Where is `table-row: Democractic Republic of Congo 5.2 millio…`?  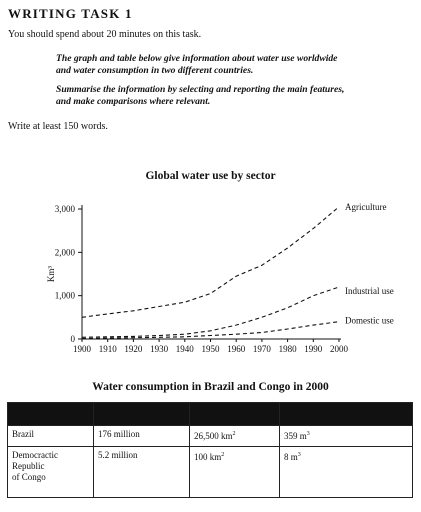 table-row: Democractic Republic of Congo 5.2 millio… is located at coordinates (210, 472).